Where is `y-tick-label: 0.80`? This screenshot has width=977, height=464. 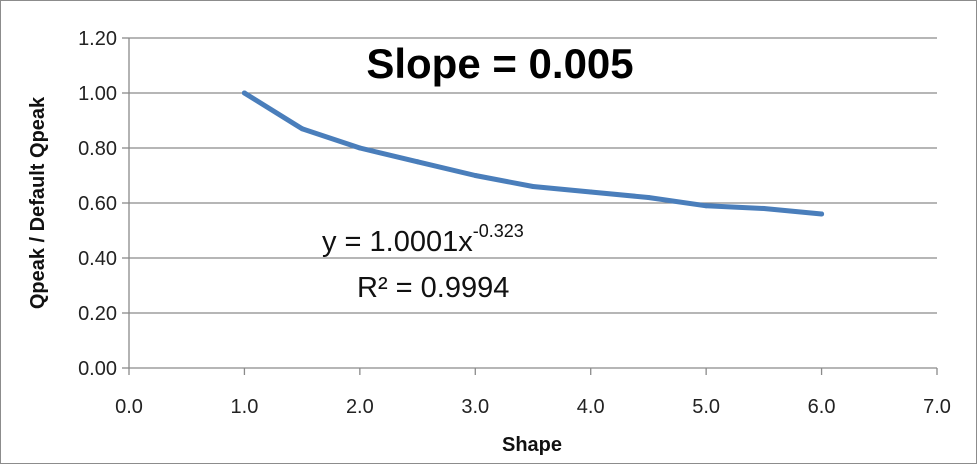 y-tick-label: 0.80 is located at coordinates (97, 149).